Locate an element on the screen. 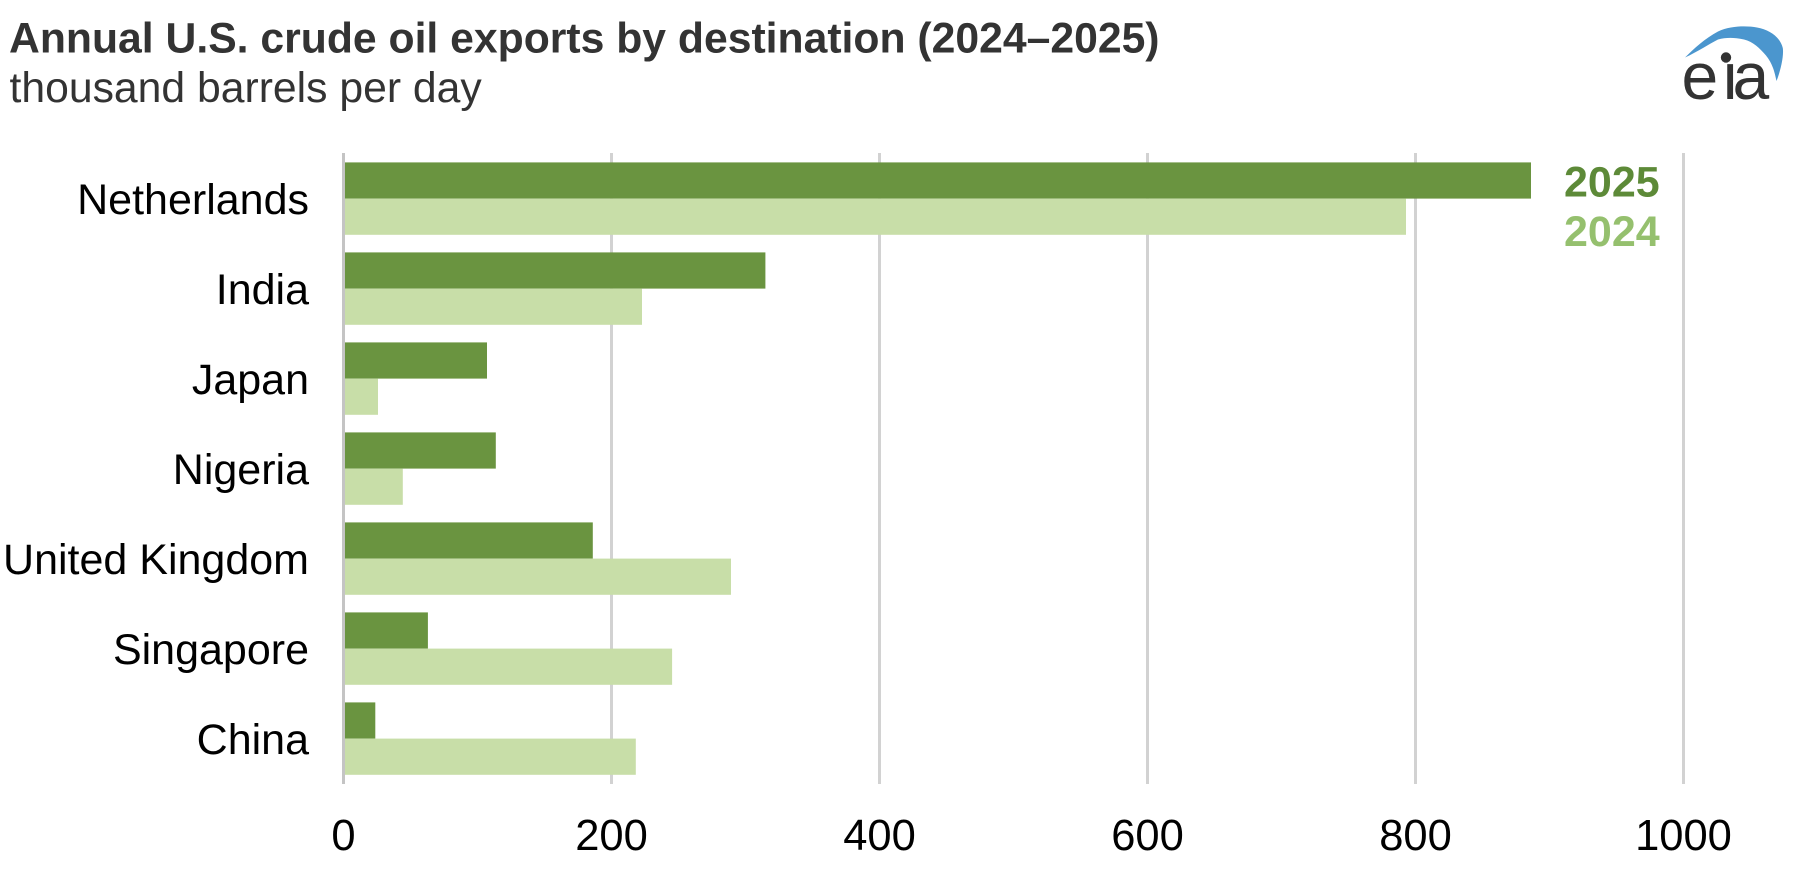 Image resolution: width=1802 pixels, height=888 pixels. svg-text: United Kingdom is located at coordinates (156, 560).